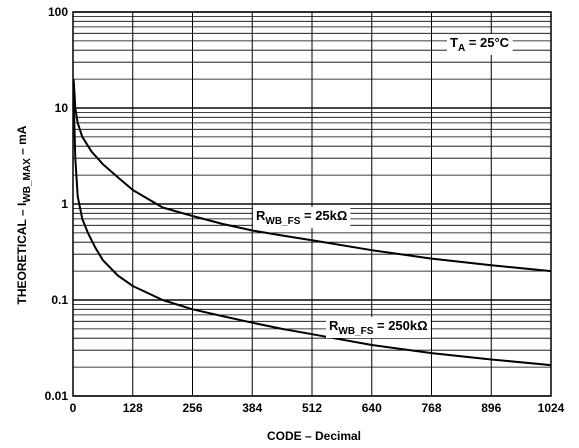  I want to click on y-axis-label-sub: WB_MAX, so click(27, 180).